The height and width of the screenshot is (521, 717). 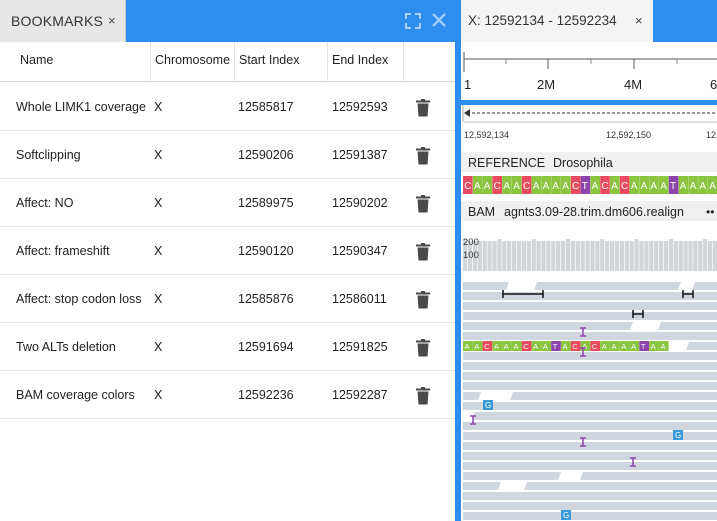 What do you see at coordinates (158, 347) in the screenshot?
I see `bookmark-chromosome: X` at bounding box center [158, 347].